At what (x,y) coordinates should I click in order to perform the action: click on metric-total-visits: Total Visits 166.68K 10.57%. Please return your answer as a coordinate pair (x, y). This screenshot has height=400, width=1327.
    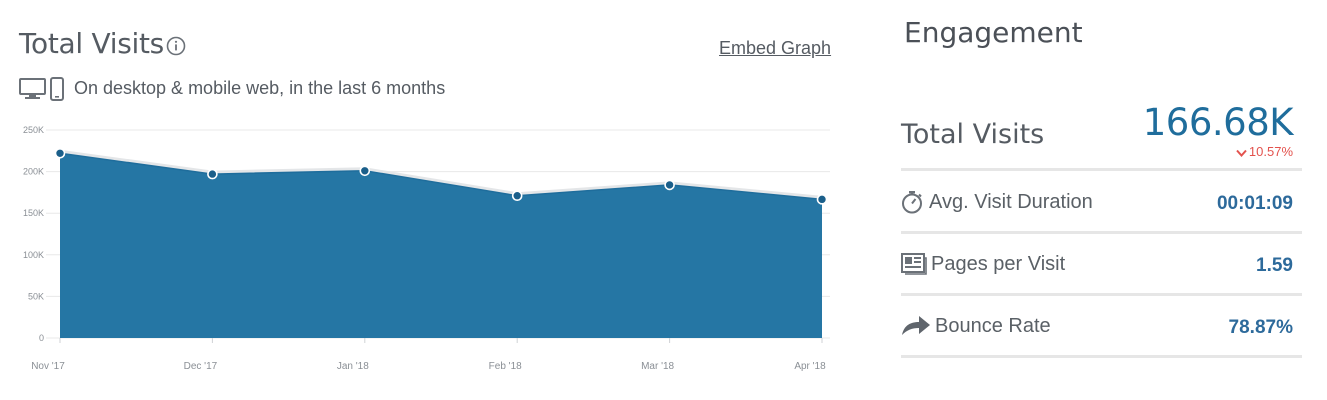
    Looking at the image, I should click on (1101, 134).